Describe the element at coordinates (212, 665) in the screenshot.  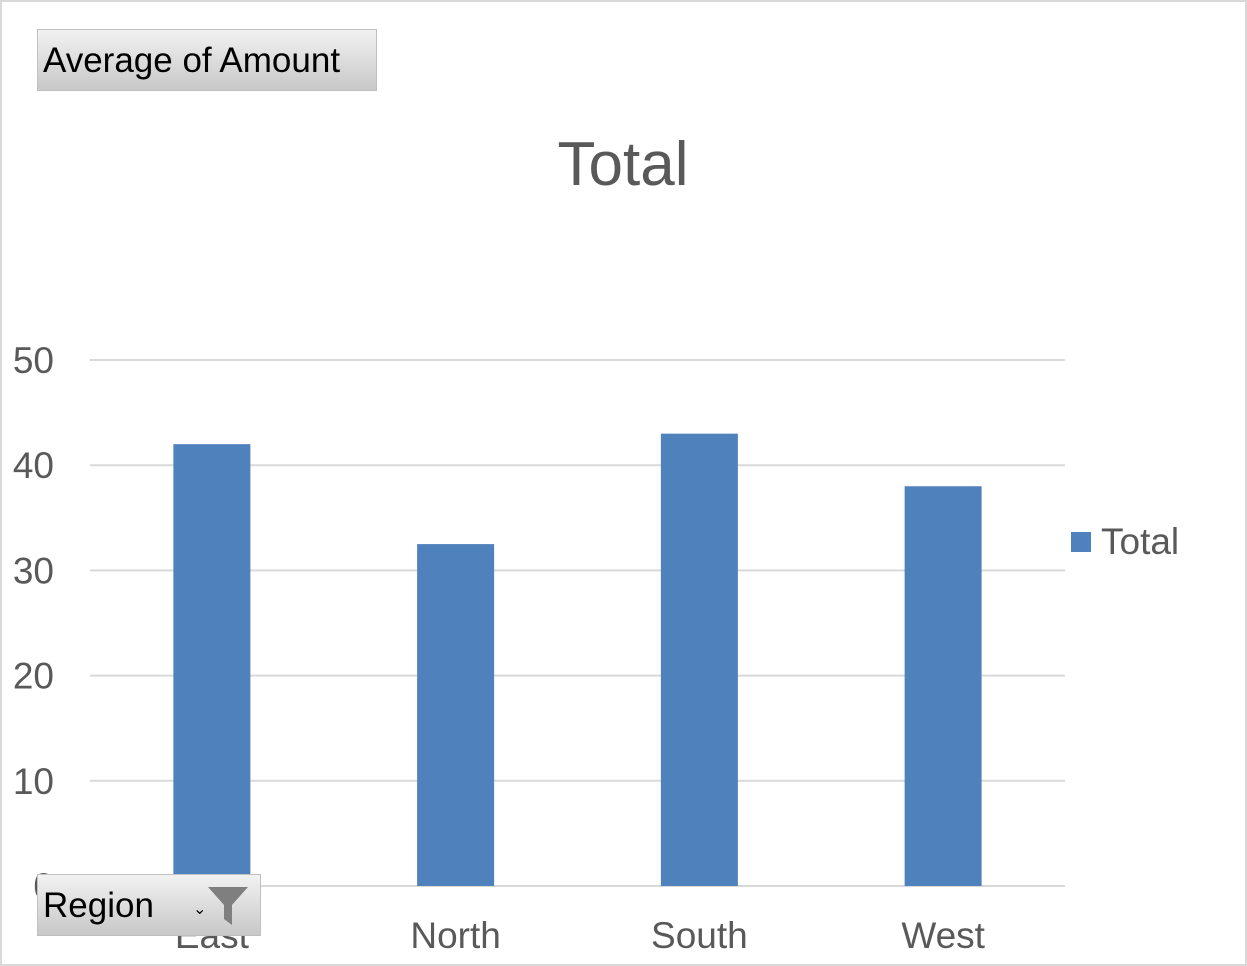
I see `bar-east` at that location.